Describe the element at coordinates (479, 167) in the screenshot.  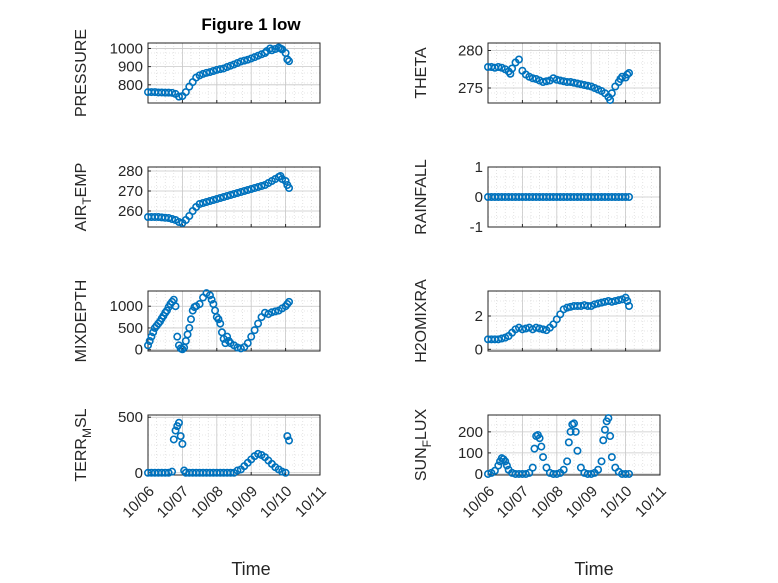
I see `panel-4-y-tick-label: 1` at that location.